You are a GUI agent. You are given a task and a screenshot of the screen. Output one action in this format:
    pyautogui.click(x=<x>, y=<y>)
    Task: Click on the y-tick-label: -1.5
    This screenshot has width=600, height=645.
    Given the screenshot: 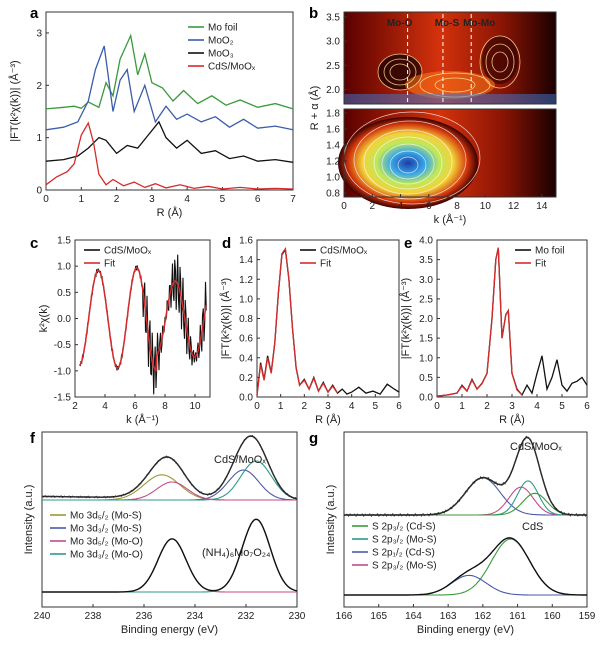 What is the action you would take?
    pyautogui.click(x=63, y=398)
    